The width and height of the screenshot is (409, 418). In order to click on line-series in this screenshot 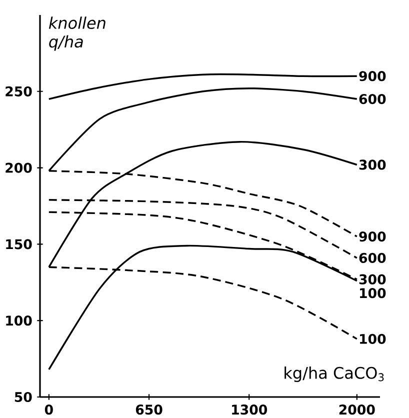, I will do `click(203, 86)`.